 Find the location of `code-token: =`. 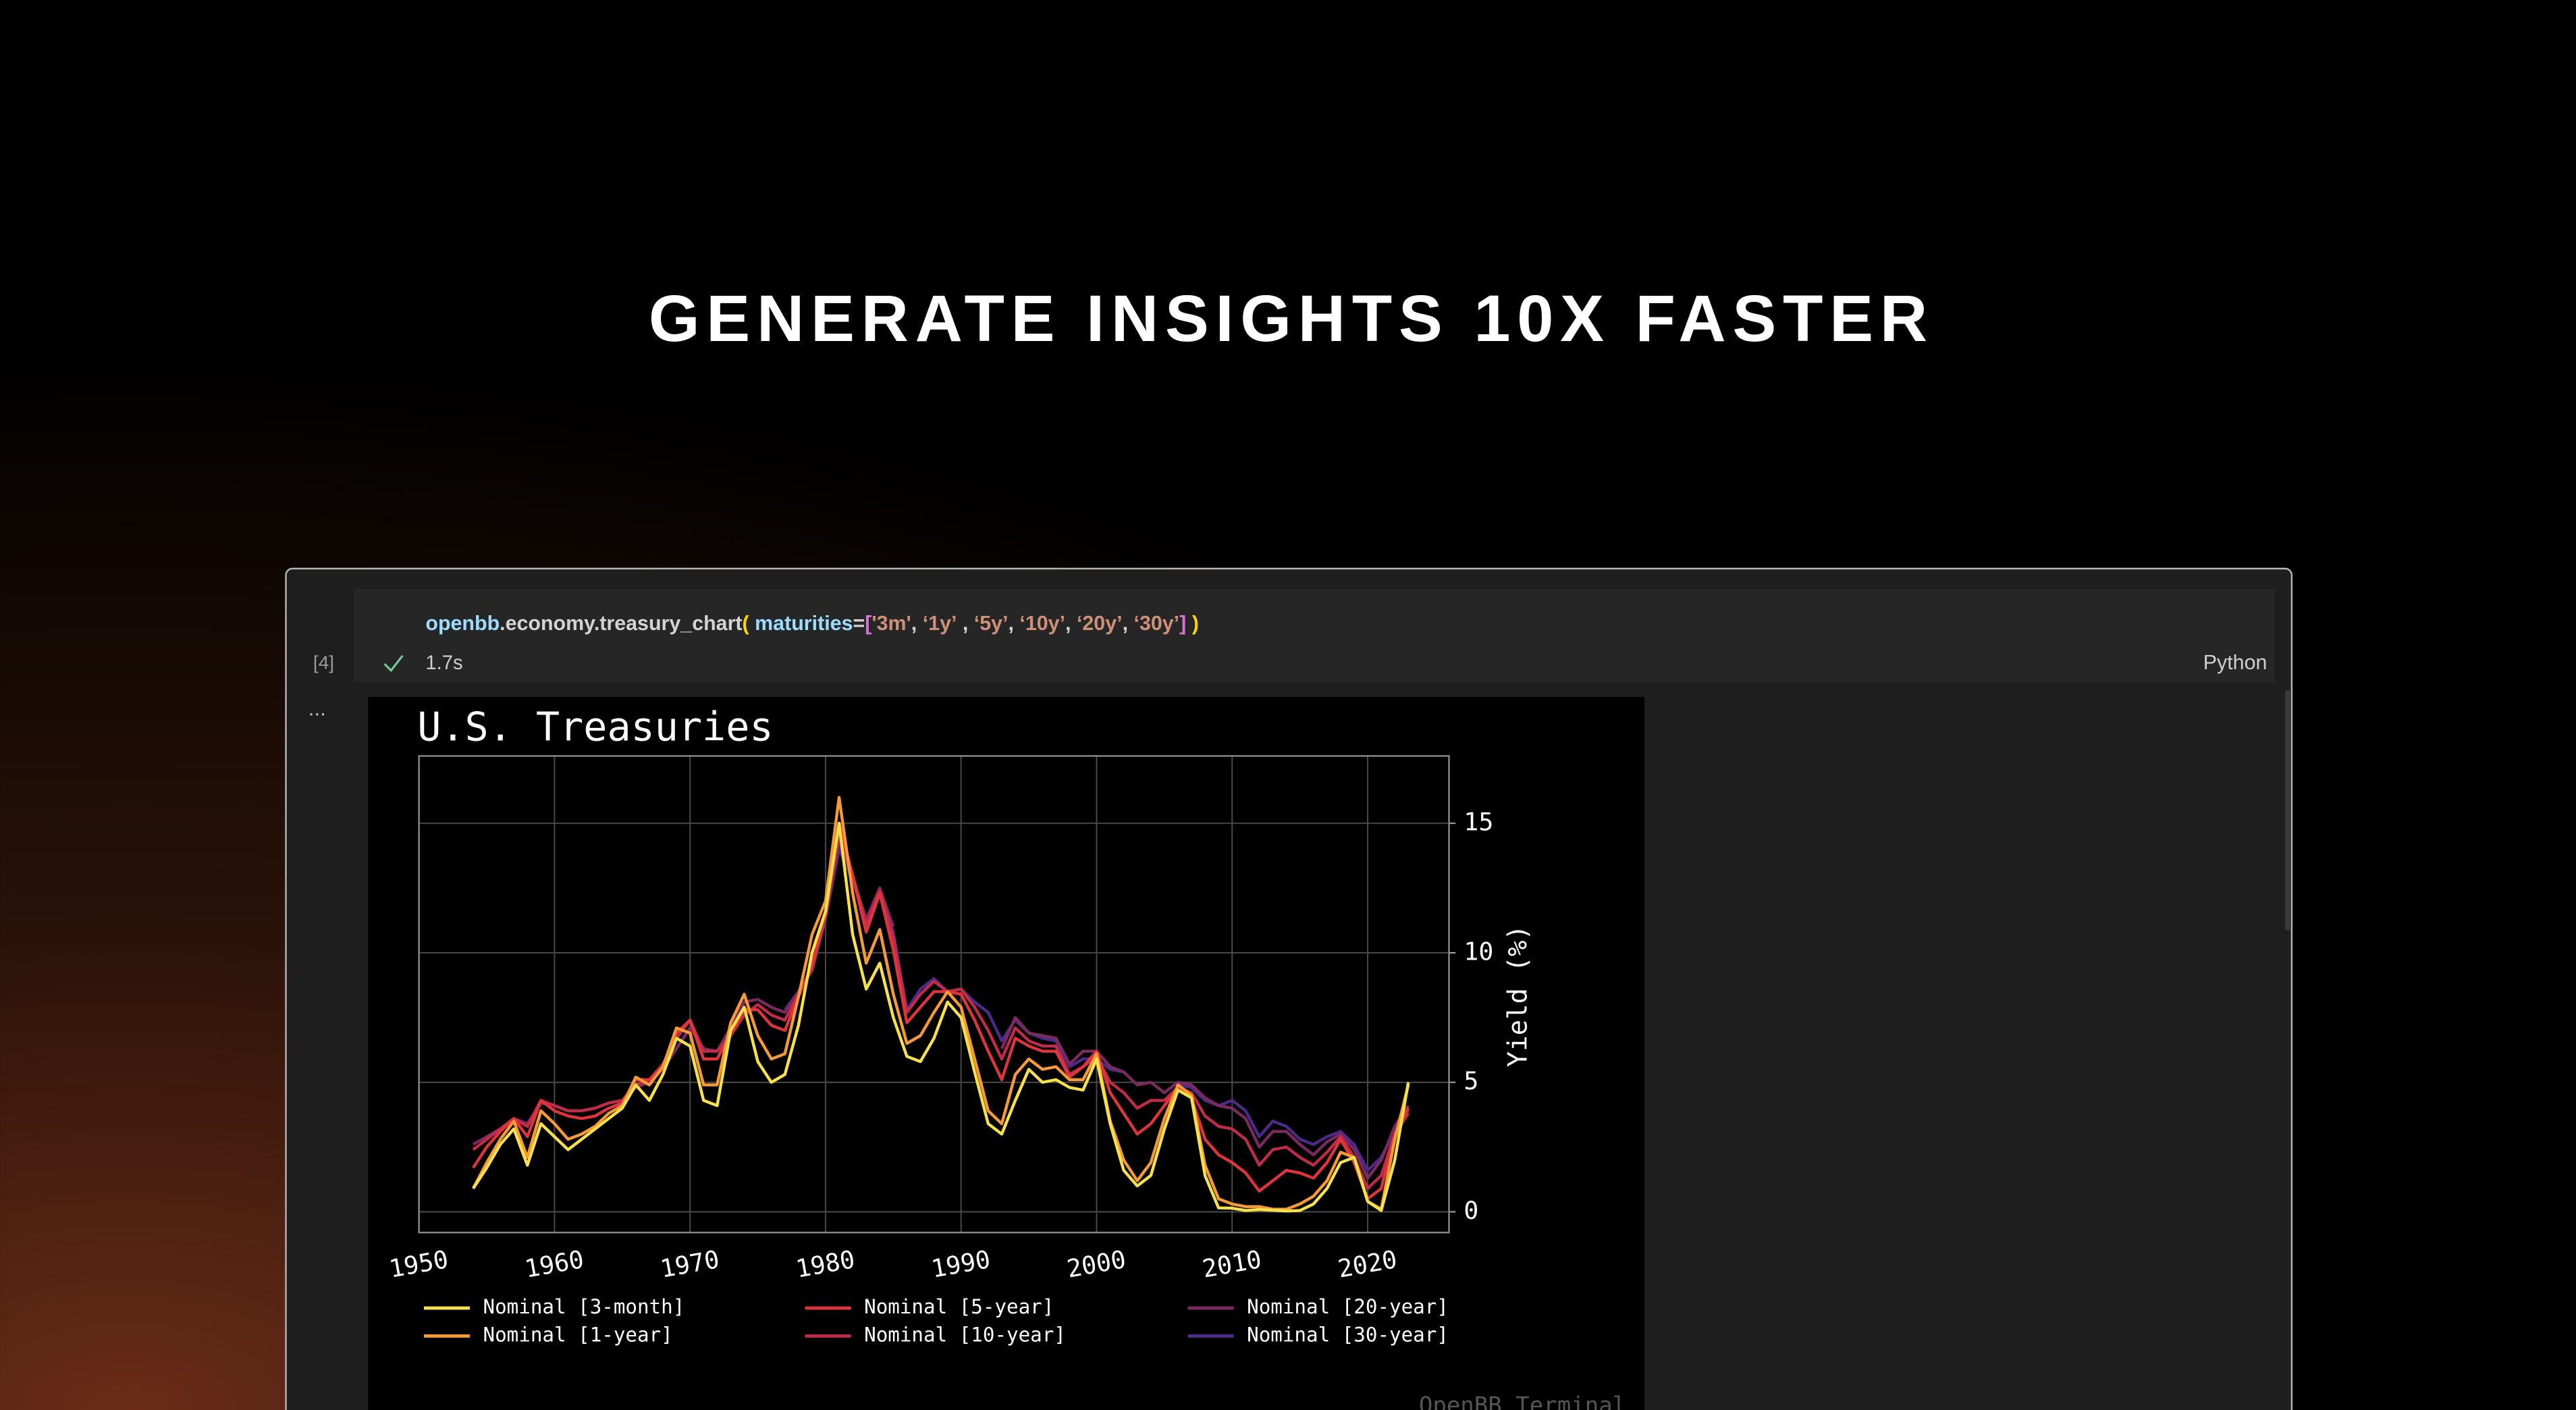

code-token: = is located at coordinates (859, 623).